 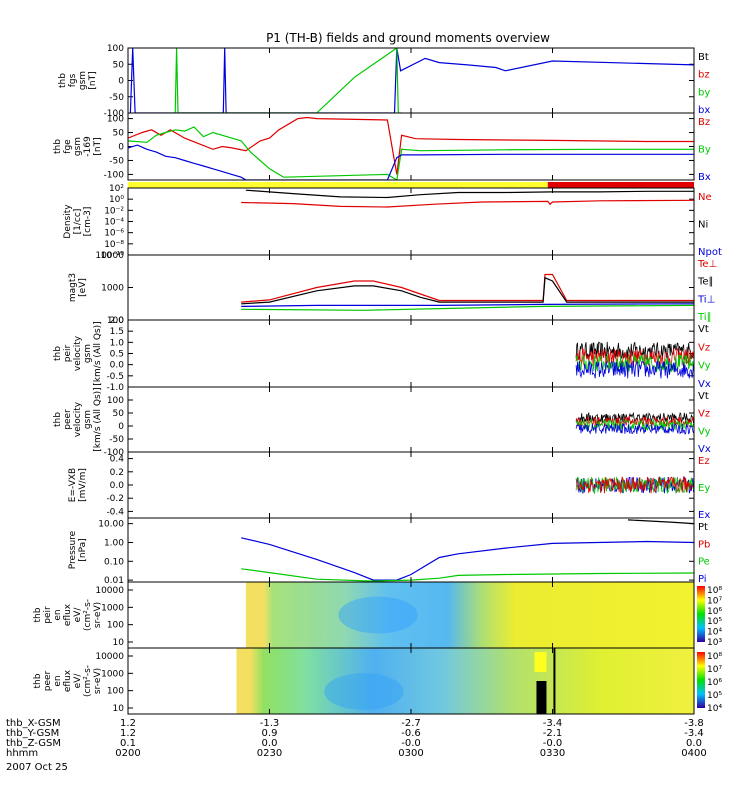 What do you see at coordinates (88, 222) in the screenshot?
I see `y-label-line: [cm-3]` at bounding box center [88, 222].